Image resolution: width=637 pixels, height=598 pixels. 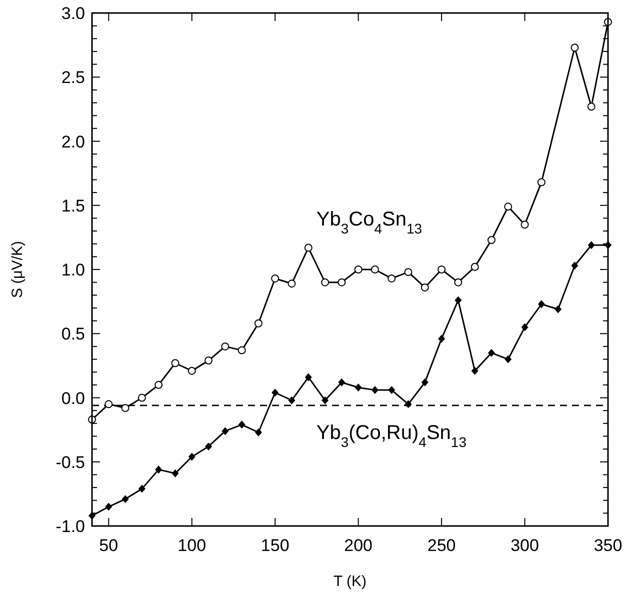 What do you see at coordinates (441, 545) in the screenshot?
I see `x-tick-label: 250` at bounding box center [441, 545].